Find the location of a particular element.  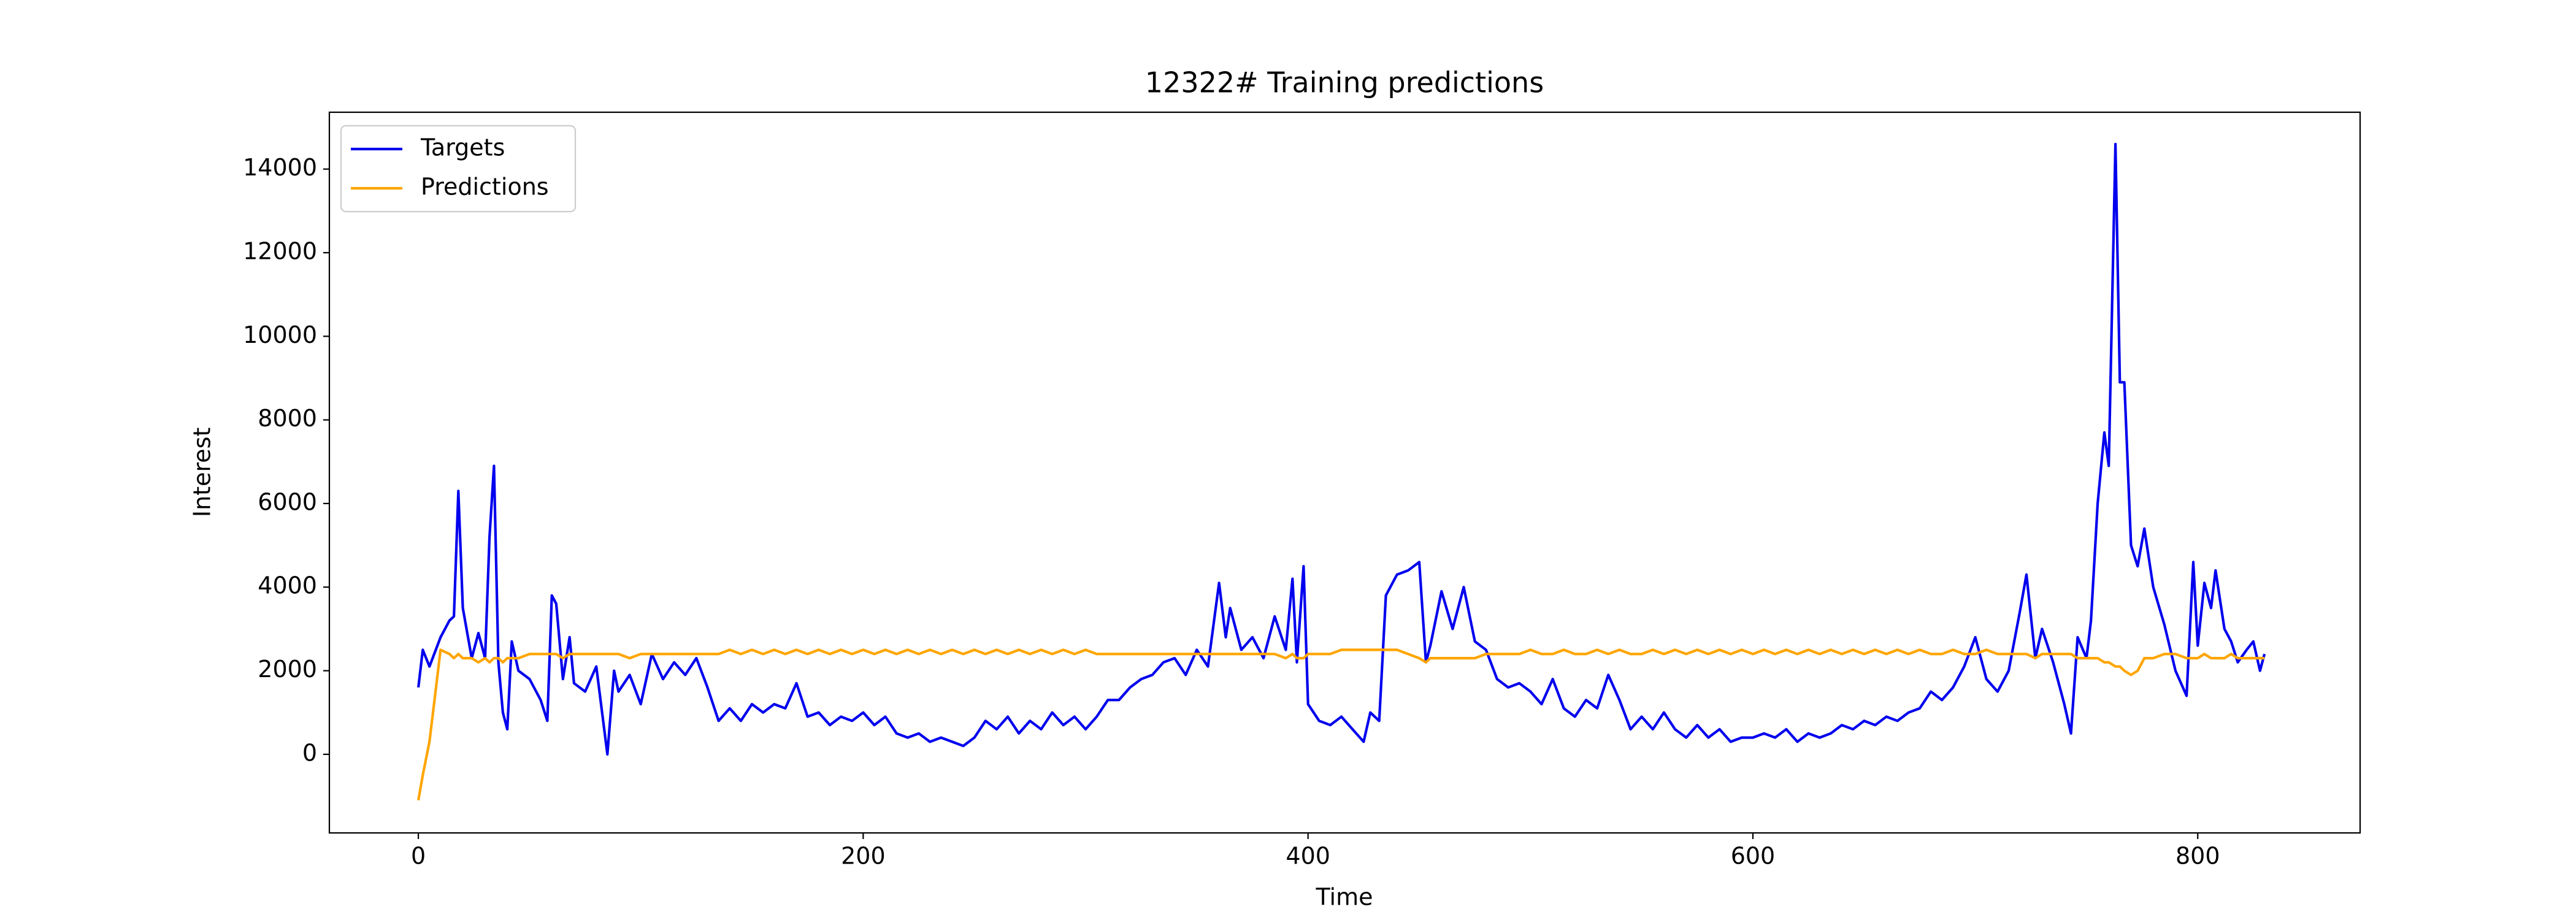

y-tick-label: 10000 is located at coordinates (280, 334).